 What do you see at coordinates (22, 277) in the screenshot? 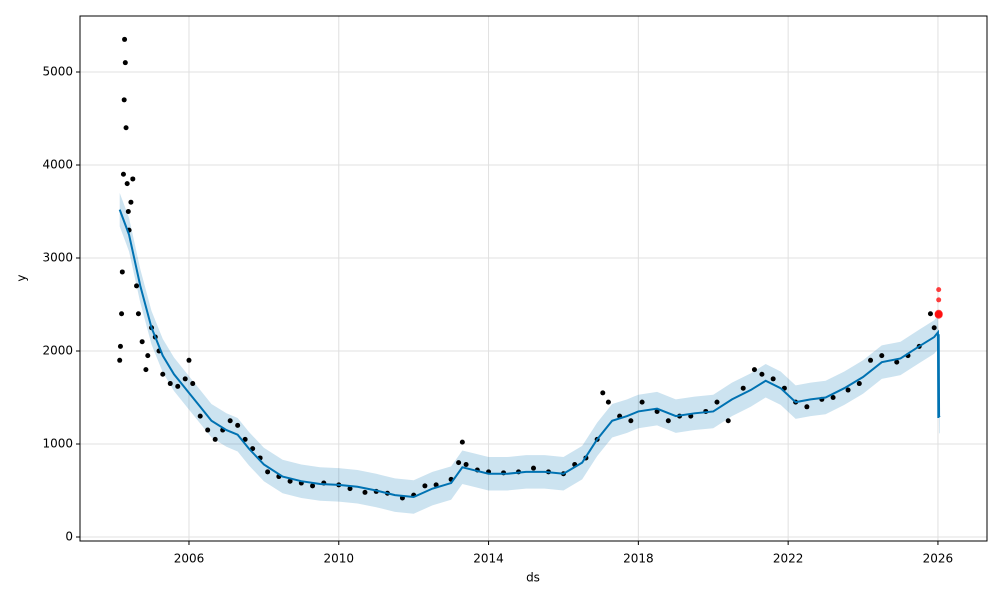
I see `y-axis-label: y` at bounding box center [22, 277].